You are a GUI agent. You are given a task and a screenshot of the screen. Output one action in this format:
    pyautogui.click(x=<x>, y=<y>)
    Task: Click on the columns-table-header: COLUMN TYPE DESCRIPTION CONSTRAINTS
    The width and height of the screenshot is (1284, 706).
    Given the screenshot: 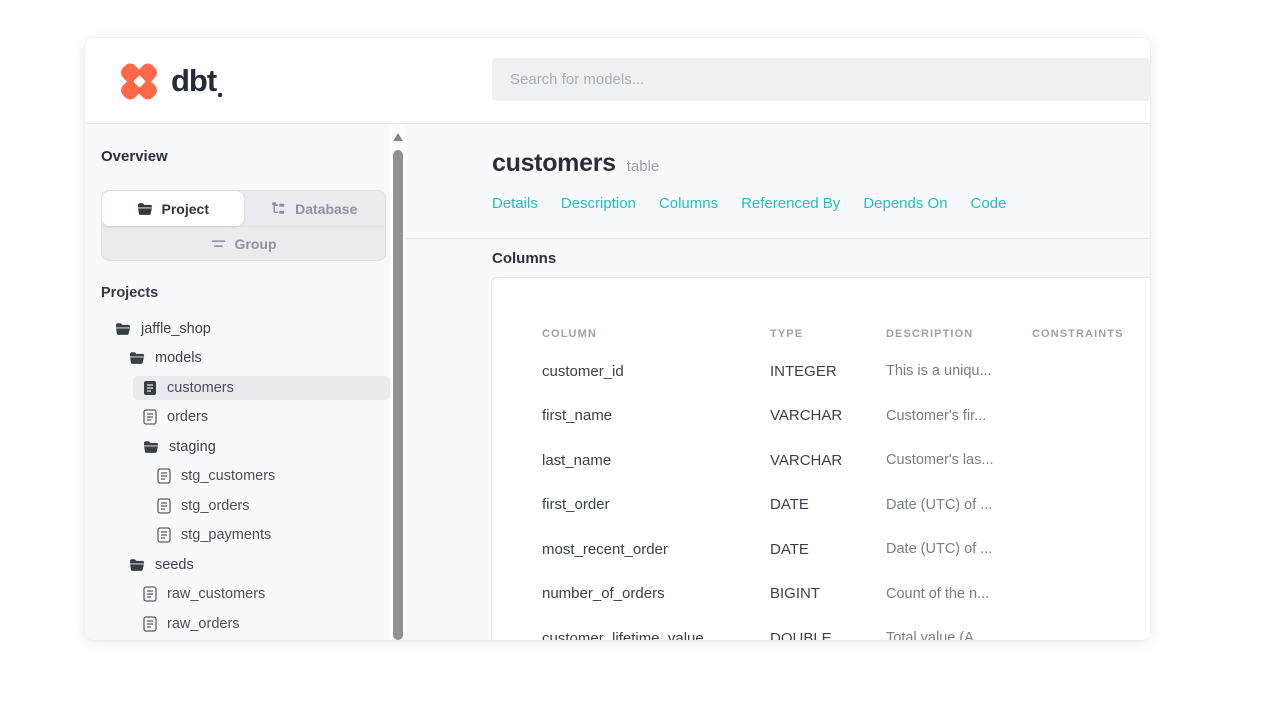 What is the action you would take?
    pyautogui.click(x=846, y=334)
    